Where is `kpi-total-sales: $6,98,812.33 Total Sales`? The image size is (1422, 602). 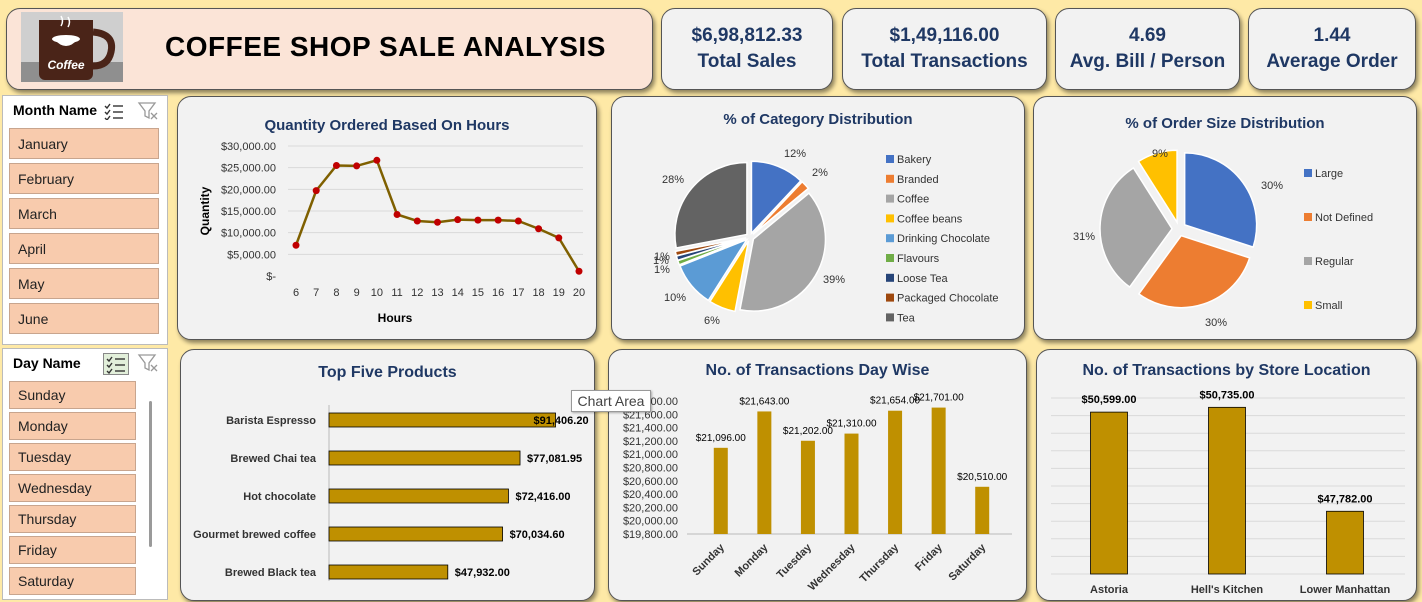
kpi-total-sales: $6,98,812.33 Total Sales is located at coordinates (747, 49).